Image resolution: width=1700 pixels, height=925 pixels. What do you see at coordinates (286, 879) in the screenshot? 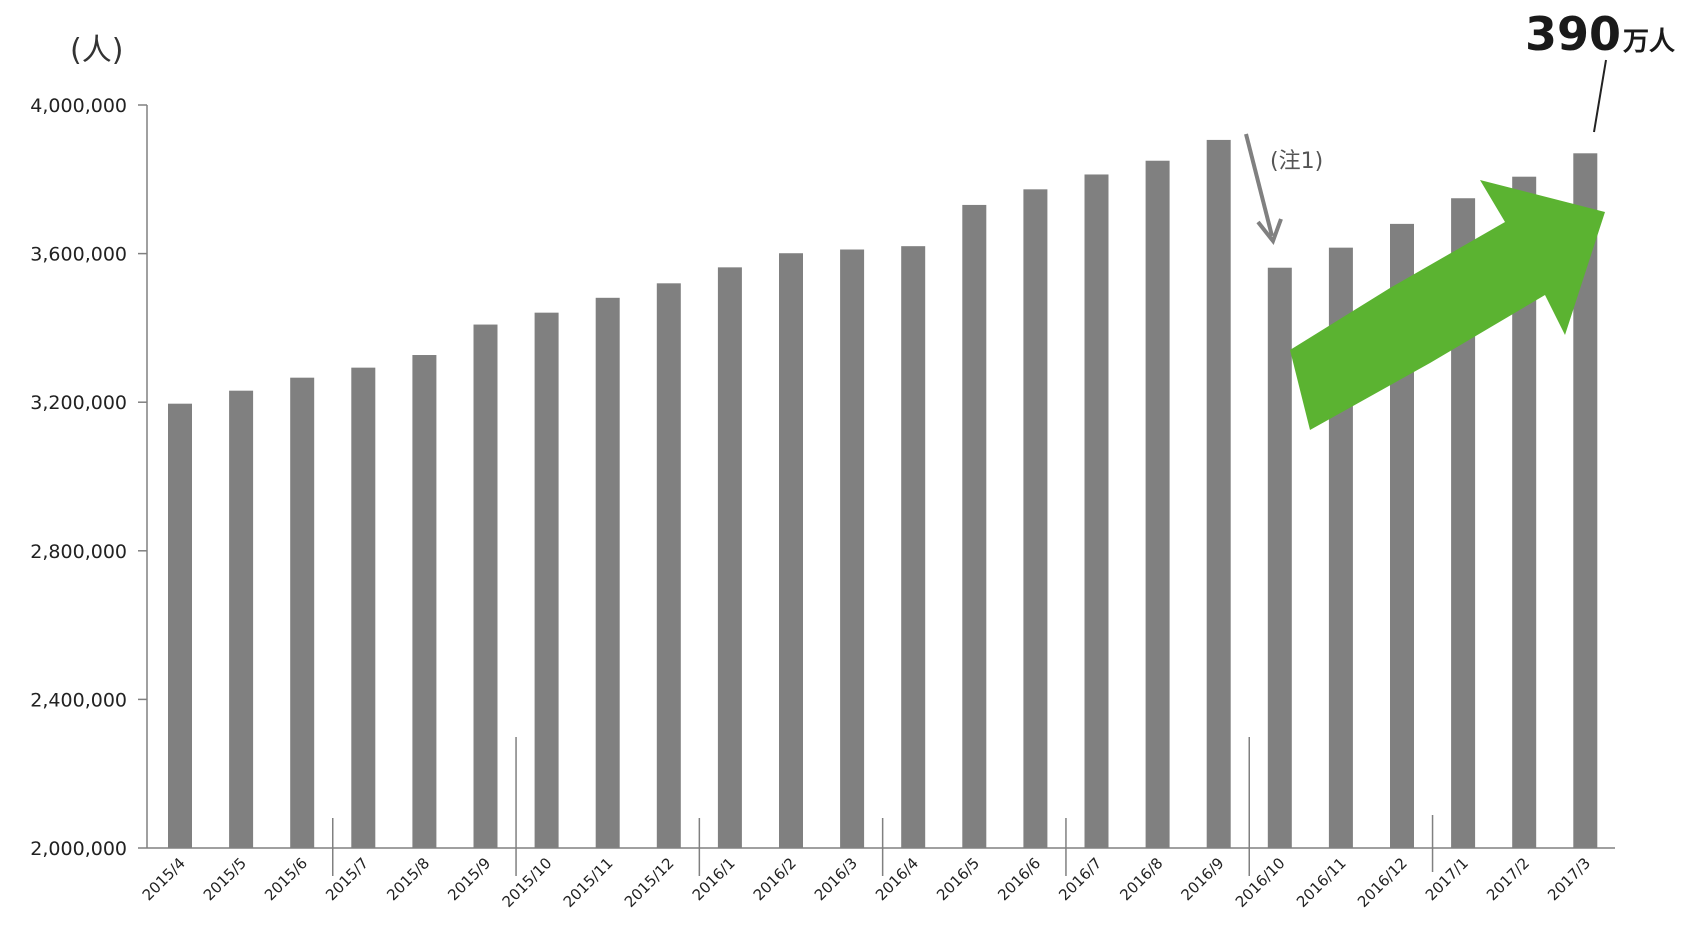
I see `x-tick-label: 2015/6` at bounding box center [286, 879].